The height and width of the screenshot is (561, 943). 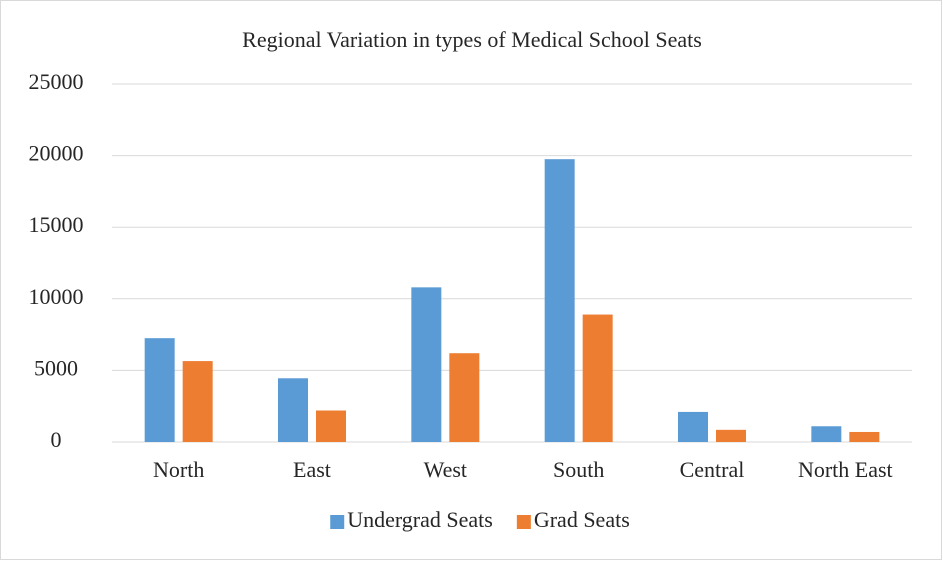 What do you see at coordinates (582, 519) in the screenshot?
I see `legend-label: Grad Seats` at bounding box center [582, 519].